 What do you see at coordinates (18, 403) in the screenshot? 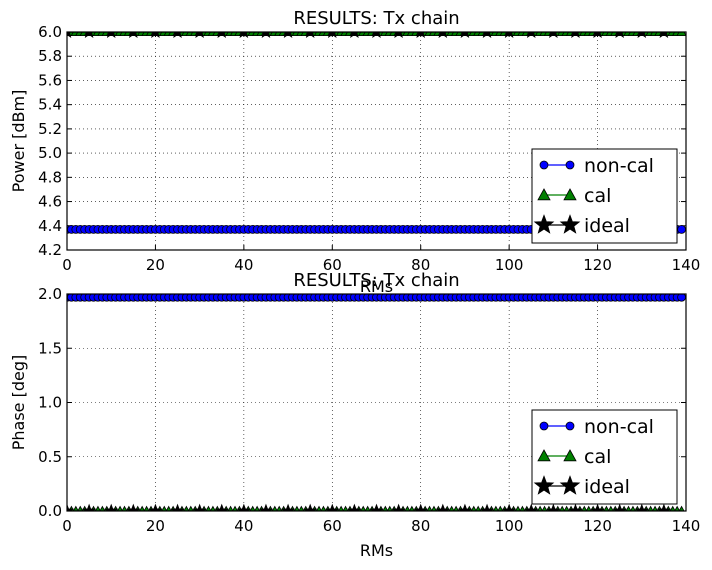
I see `y-axis-label: Phase [deg]` at bounding box center [18, 403].